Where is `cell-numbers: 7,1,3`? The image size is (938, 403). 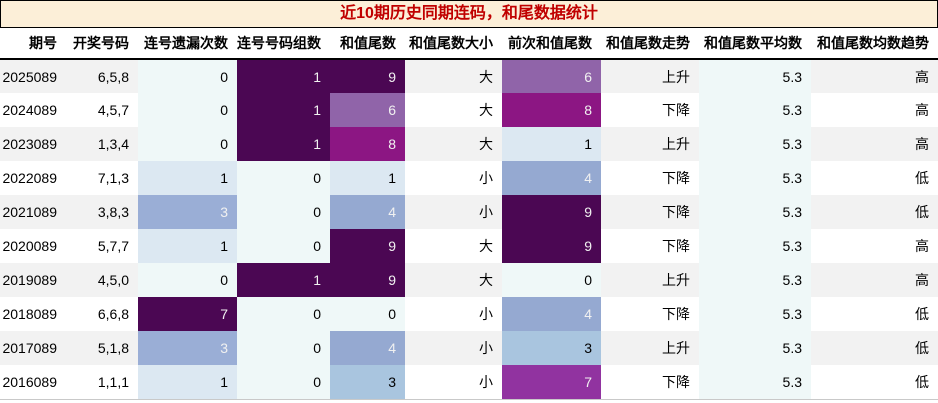
cell-numbers: 7,1,3 is located at coordinates (113, 178).